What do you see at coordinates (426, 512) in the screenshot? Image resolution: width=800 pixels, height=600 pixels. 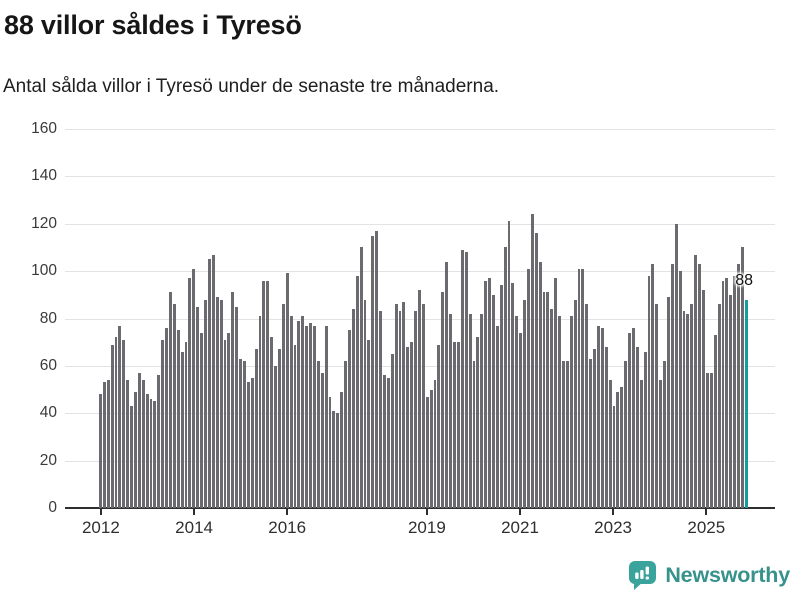 I see `x-axis-tick-2019` at bounding box center [426, 512].